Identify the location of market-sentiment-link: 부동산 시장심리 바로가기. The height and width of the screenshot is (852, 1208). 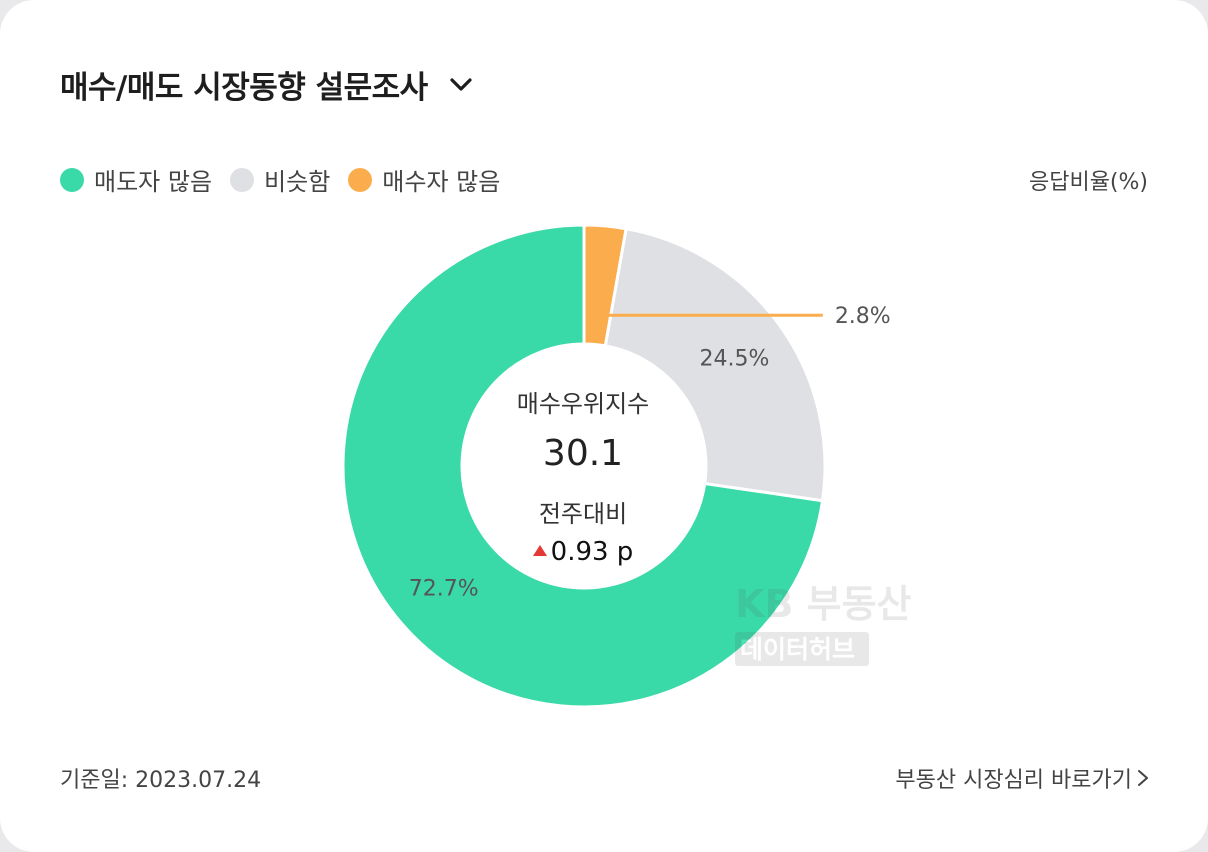
(1022, 778).